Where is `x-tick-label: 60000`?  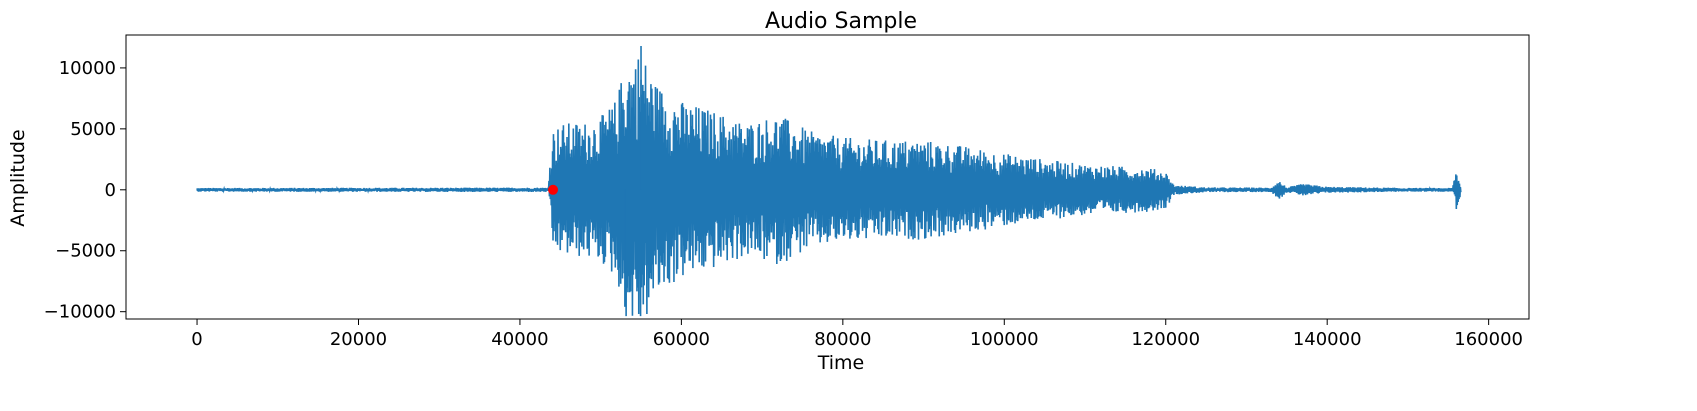
x-tick-label: 60000 is located at coordinates (681, 339).